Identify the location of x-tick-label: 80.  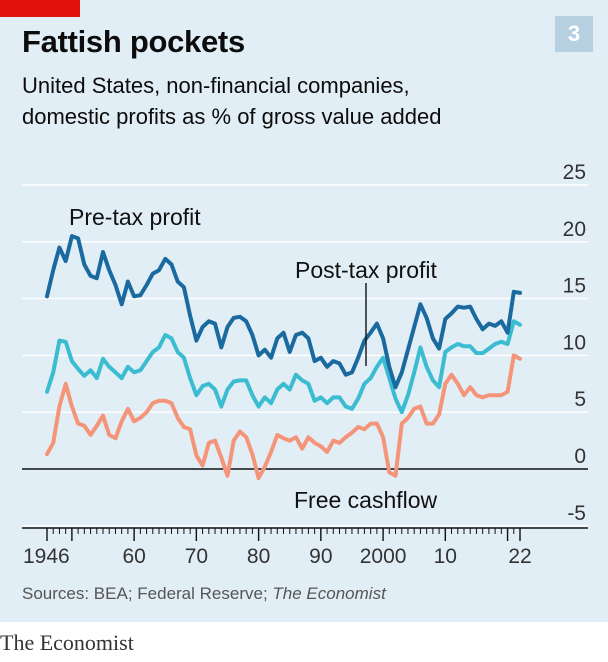
(258, 556).